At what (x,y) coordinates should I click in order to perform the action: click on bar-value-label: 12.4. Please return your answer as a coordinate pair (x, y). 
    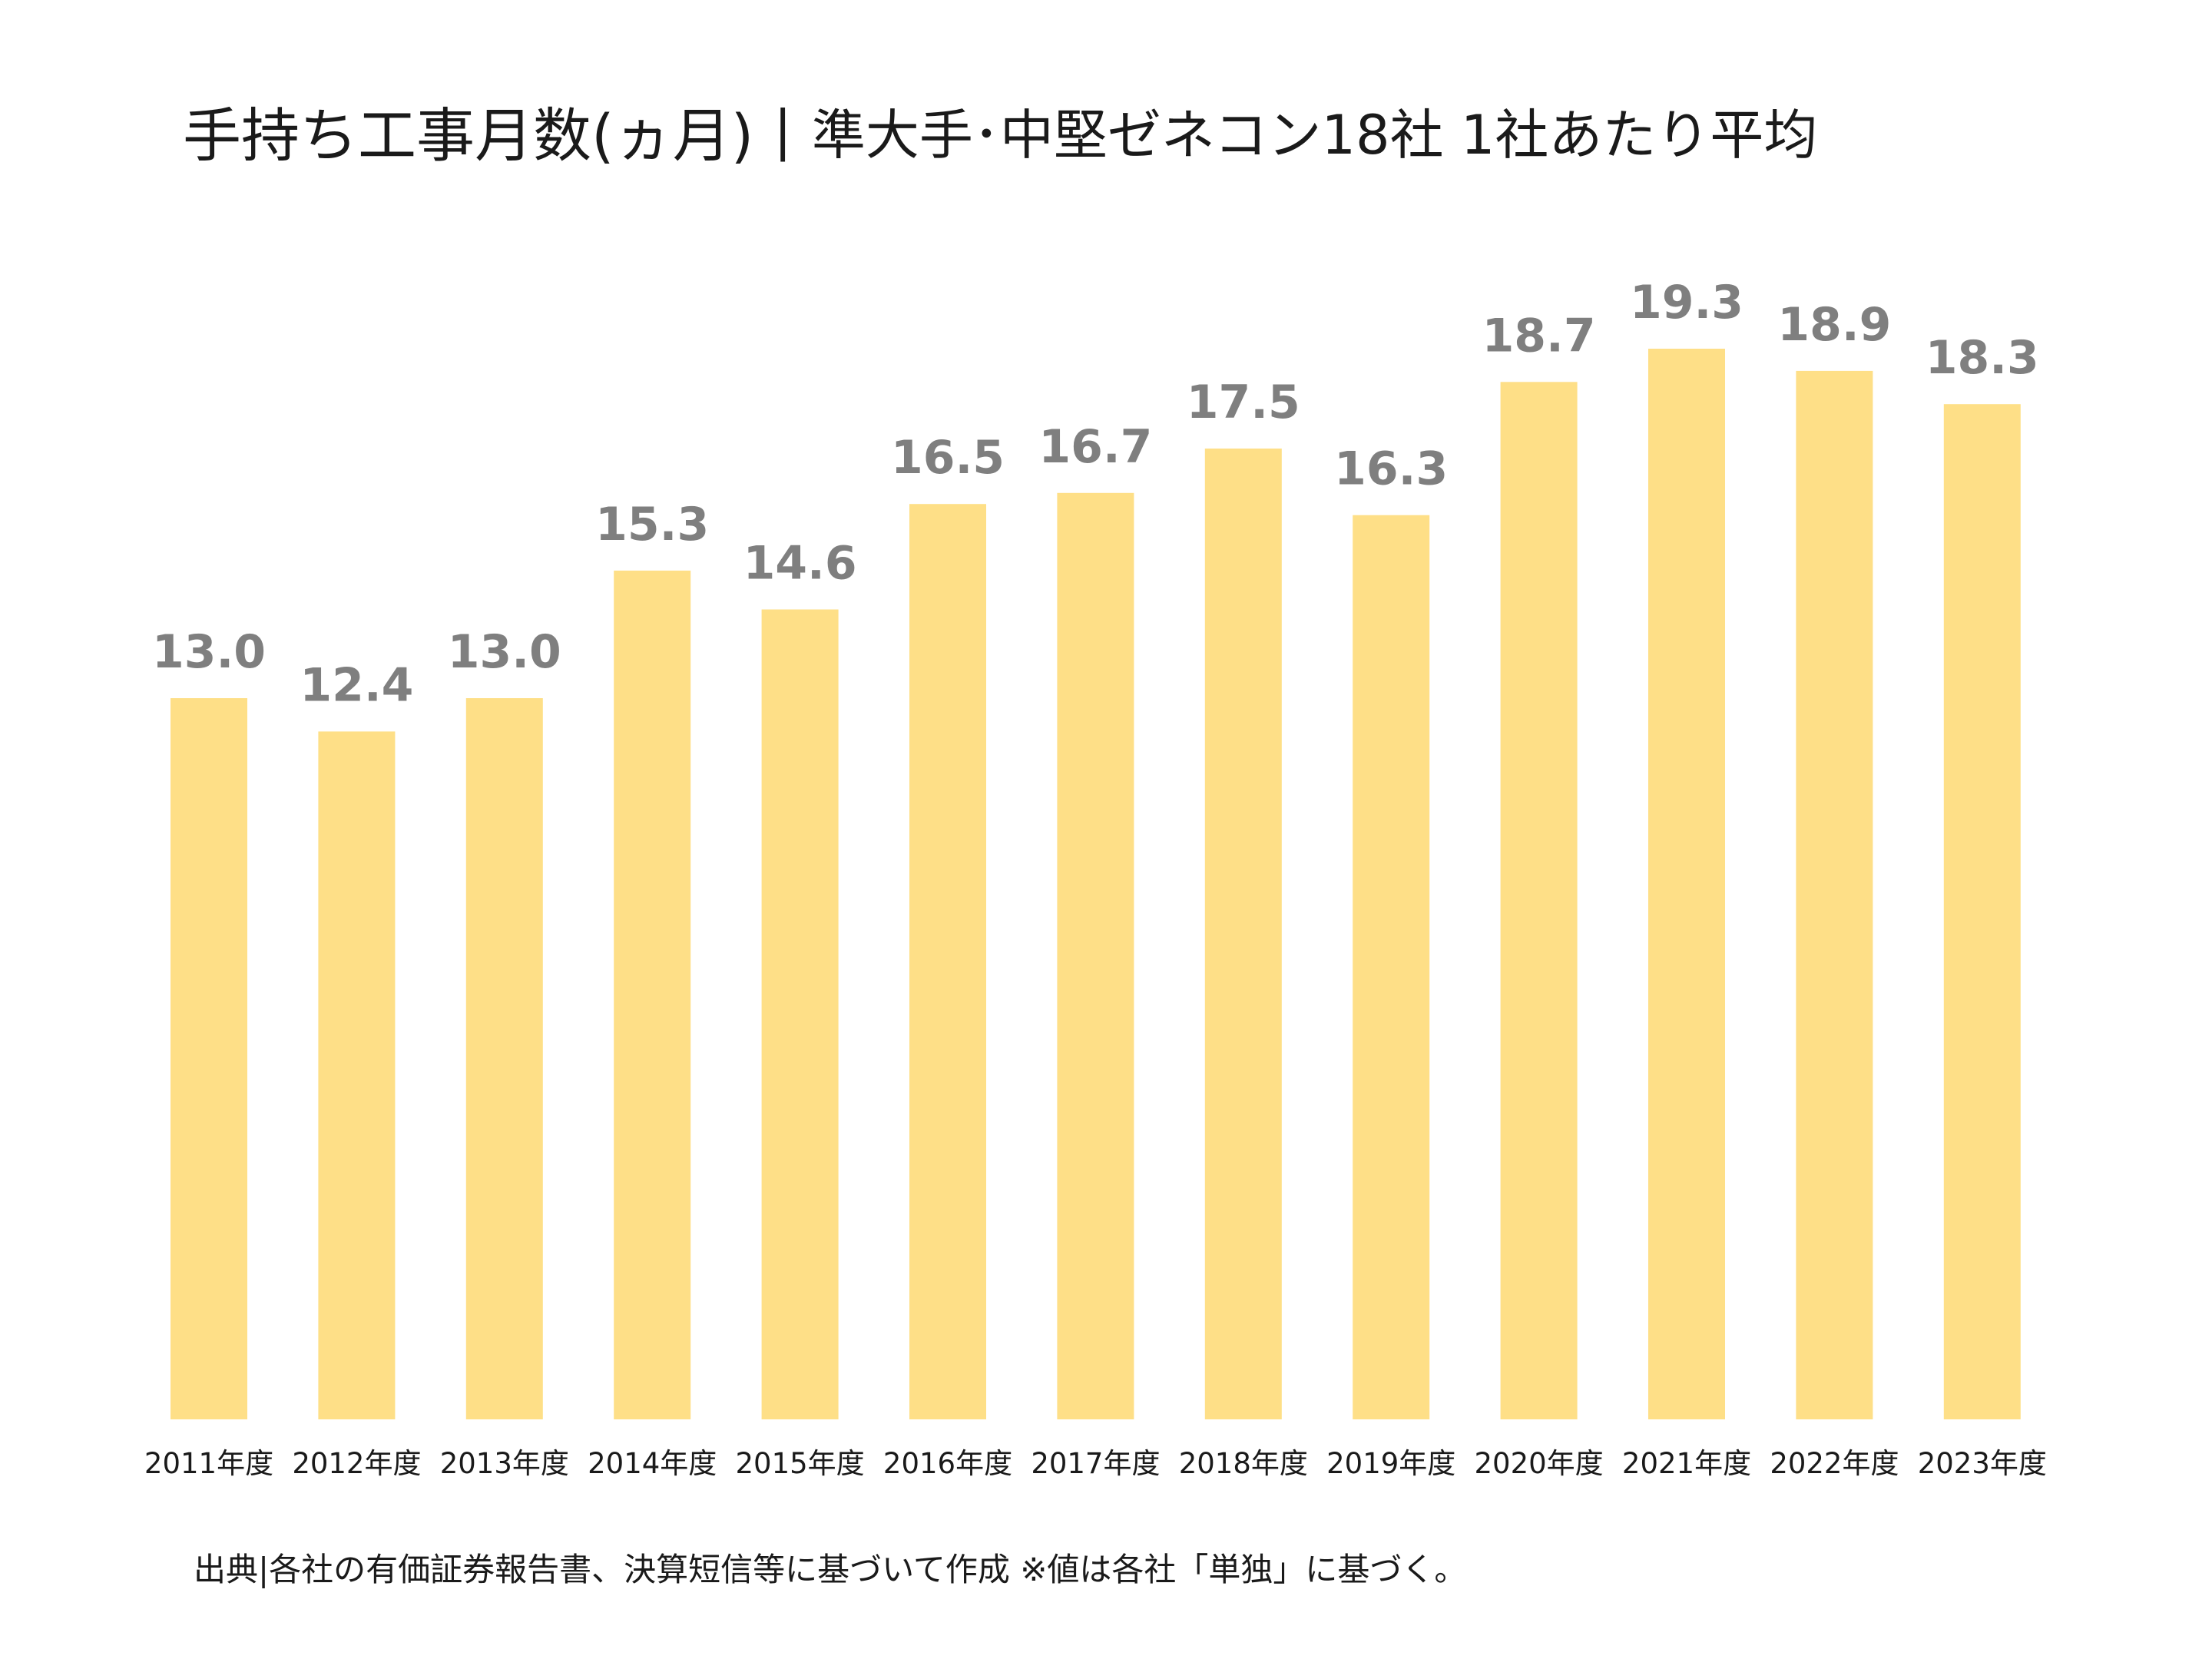
    Looking at the image, I should click on (356, 685).